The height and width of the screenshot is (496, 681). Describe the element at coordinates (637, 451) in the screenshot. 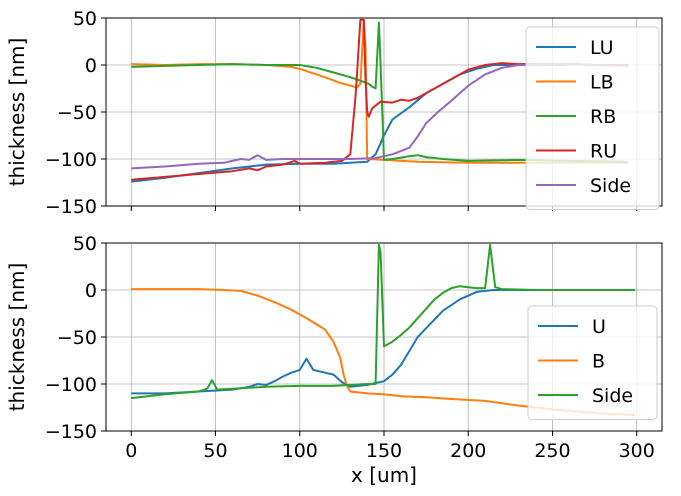

I see `x-tick-label: 300` at that location.